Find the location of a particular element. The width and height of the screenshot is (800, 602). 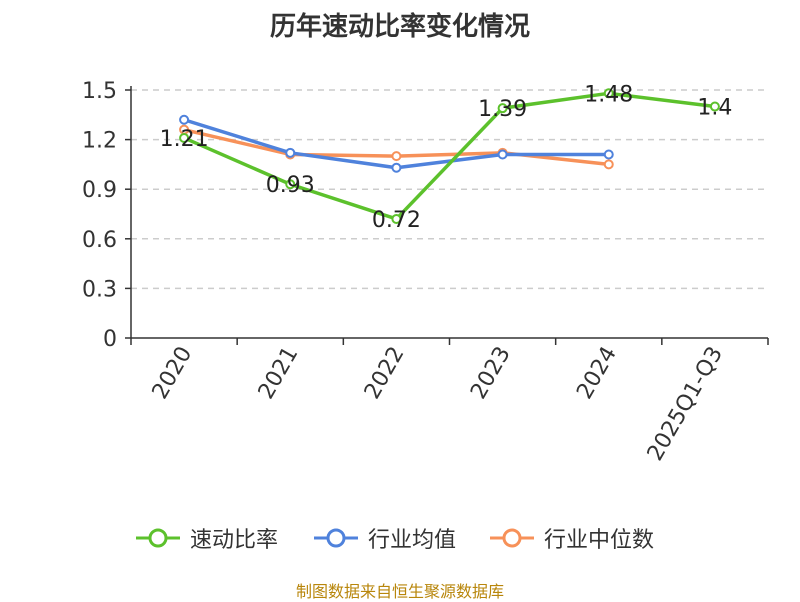

legend-marker-quick-ratio is located at coordinates (158, 538).